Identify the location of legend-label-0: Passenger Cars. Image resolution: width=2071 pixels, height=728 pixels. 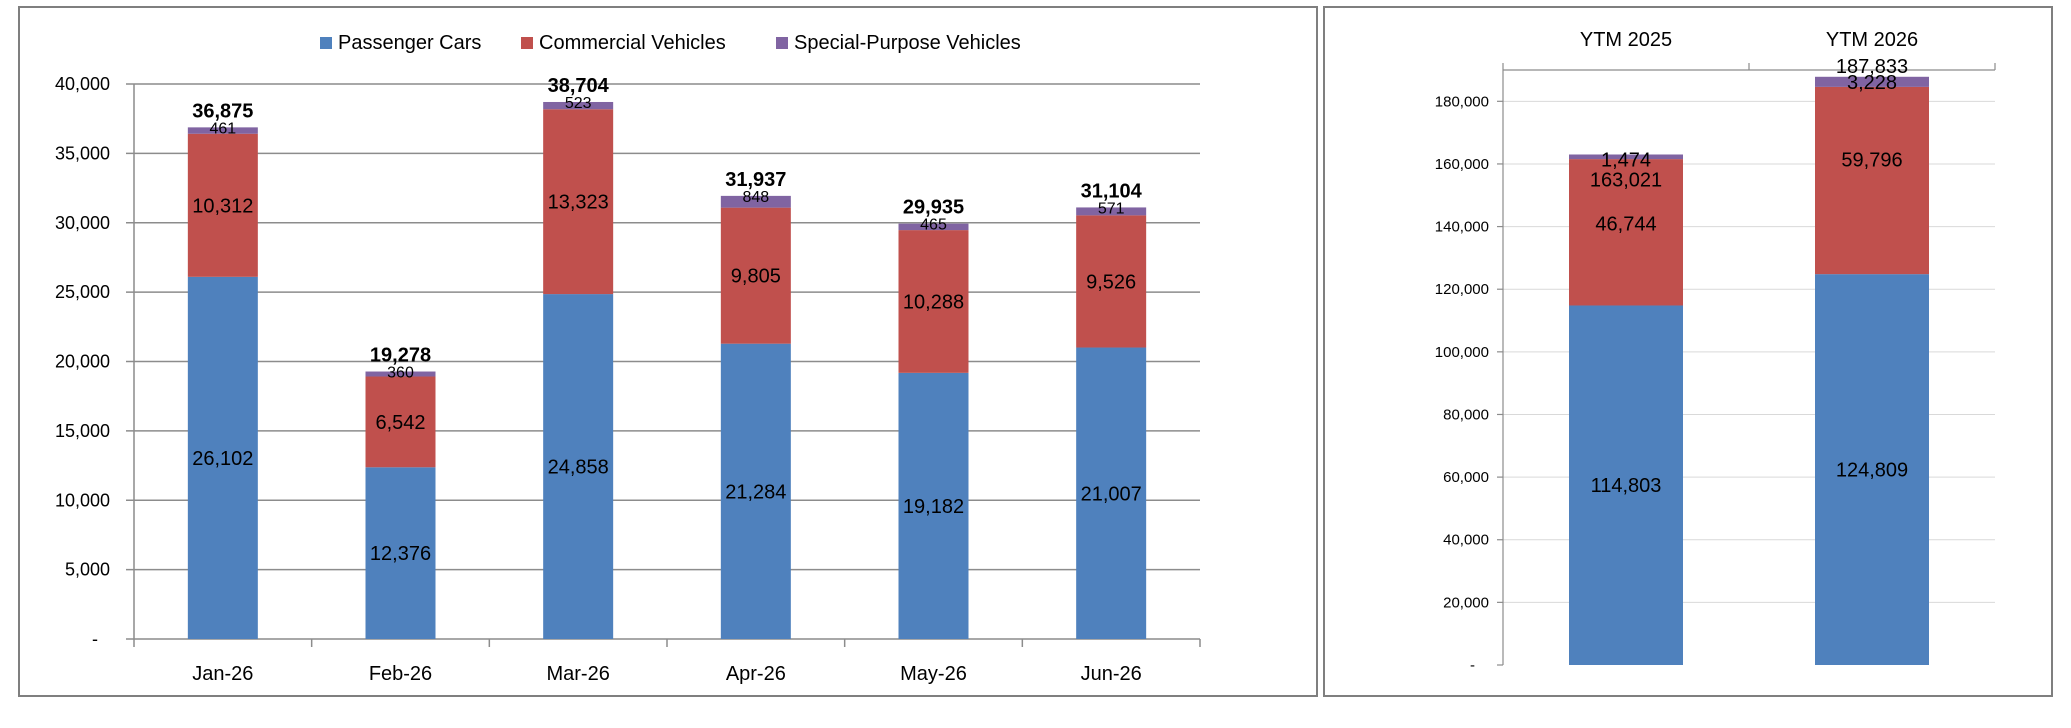
(409, 43).